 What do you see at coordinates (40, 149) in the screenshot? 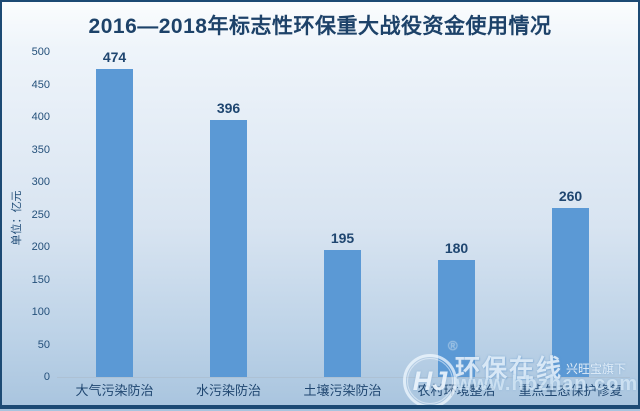
I see `y-tick-label: 350` at bounding box center [40, 149].